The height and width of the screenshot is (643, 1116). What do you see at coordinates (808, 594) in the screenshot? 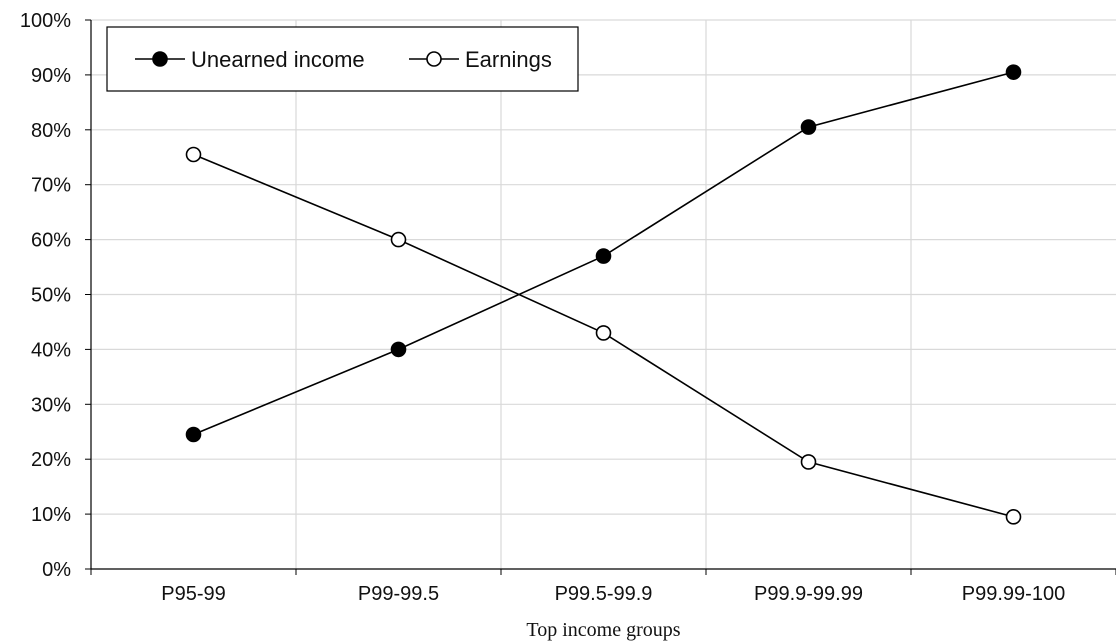
I see `x-tick-label: P99.9-99.99` at bounding box center [808, 594].